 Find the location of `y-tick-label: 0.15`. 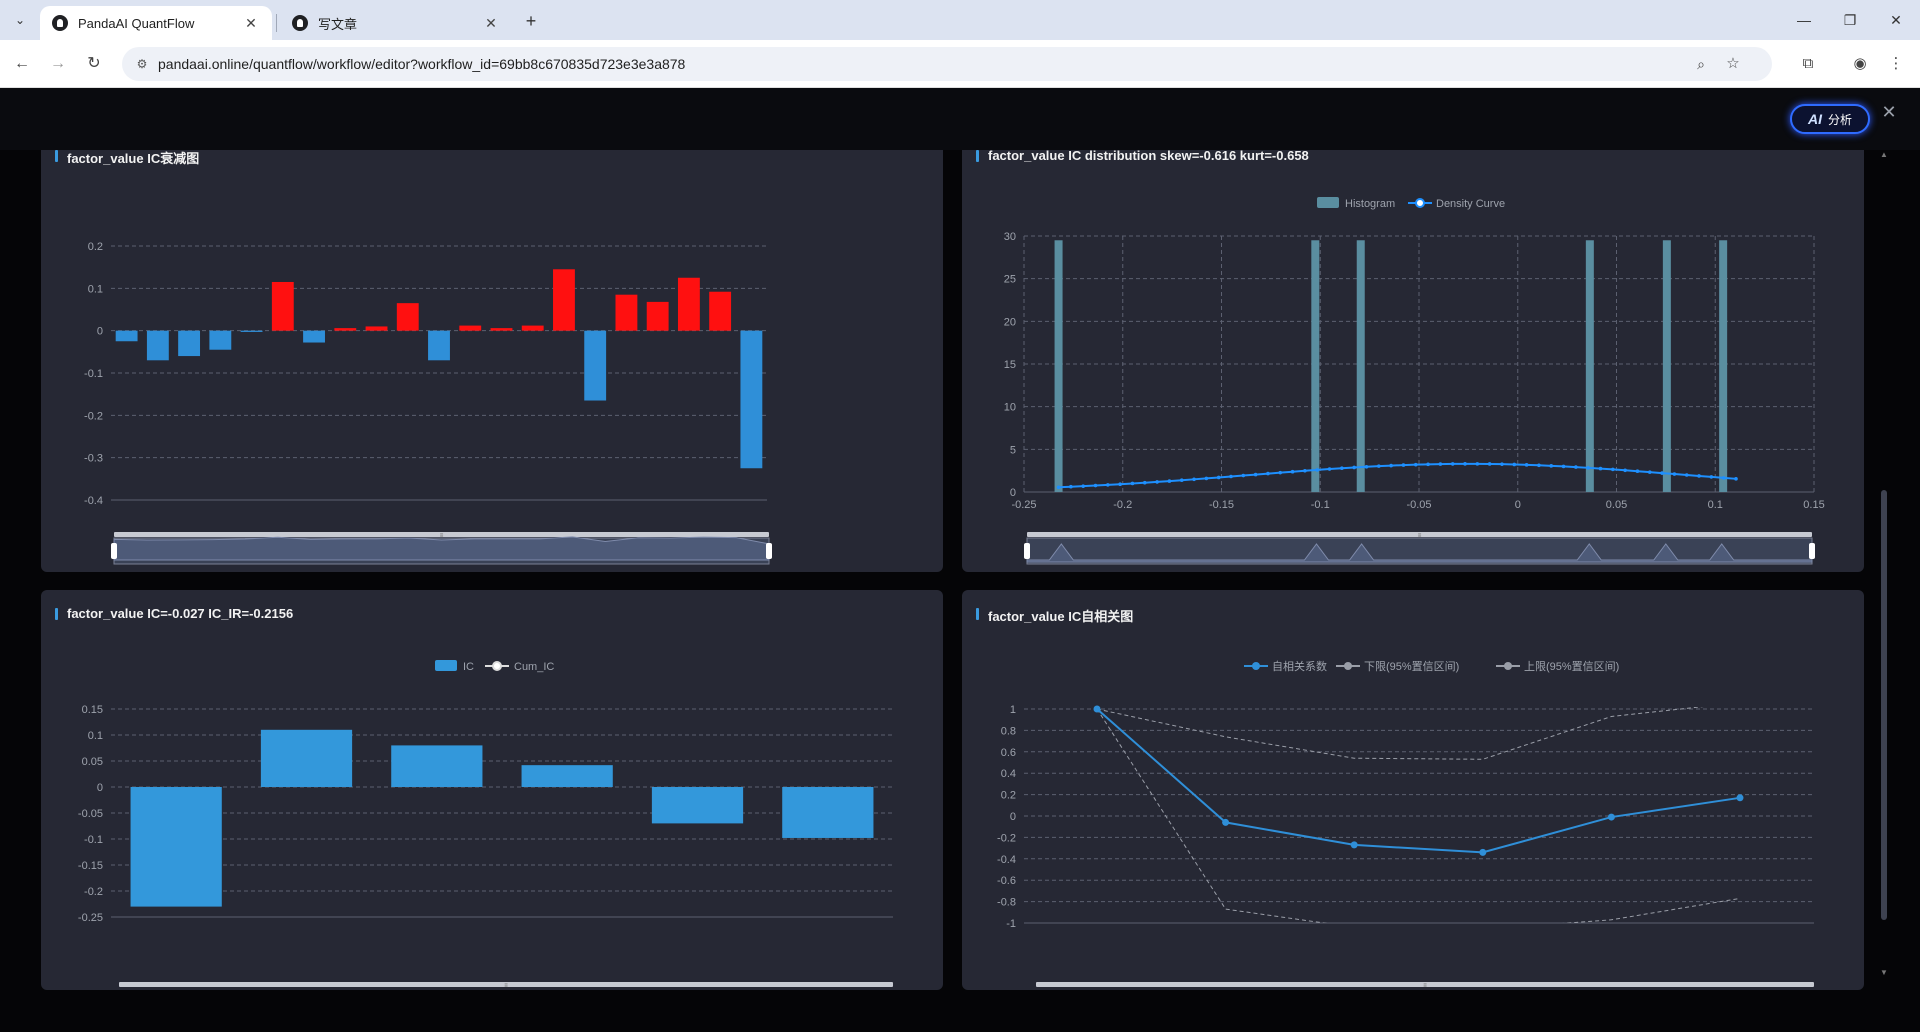

y-tick-label: 0.15 is located at coordinates (92, 710).